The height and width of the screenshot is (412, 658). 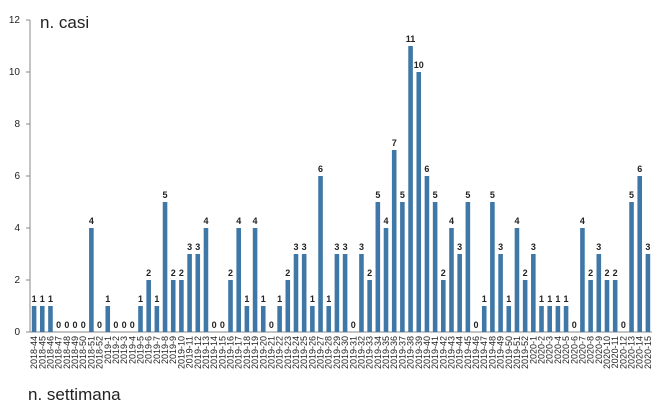 I want to click on x-tick-label: 2019-3, so click(x=124, y=350).